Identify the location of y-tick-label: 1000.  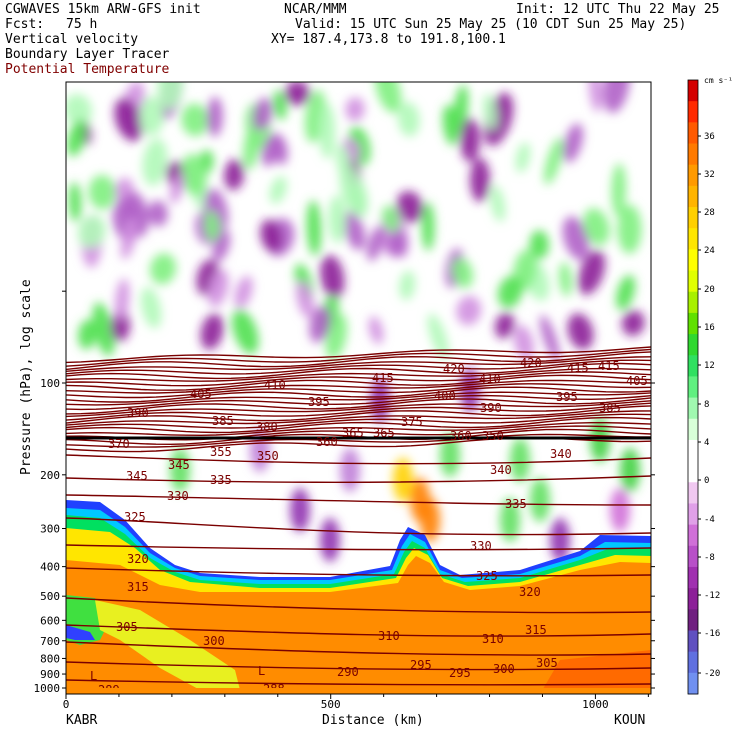
(47, 688).